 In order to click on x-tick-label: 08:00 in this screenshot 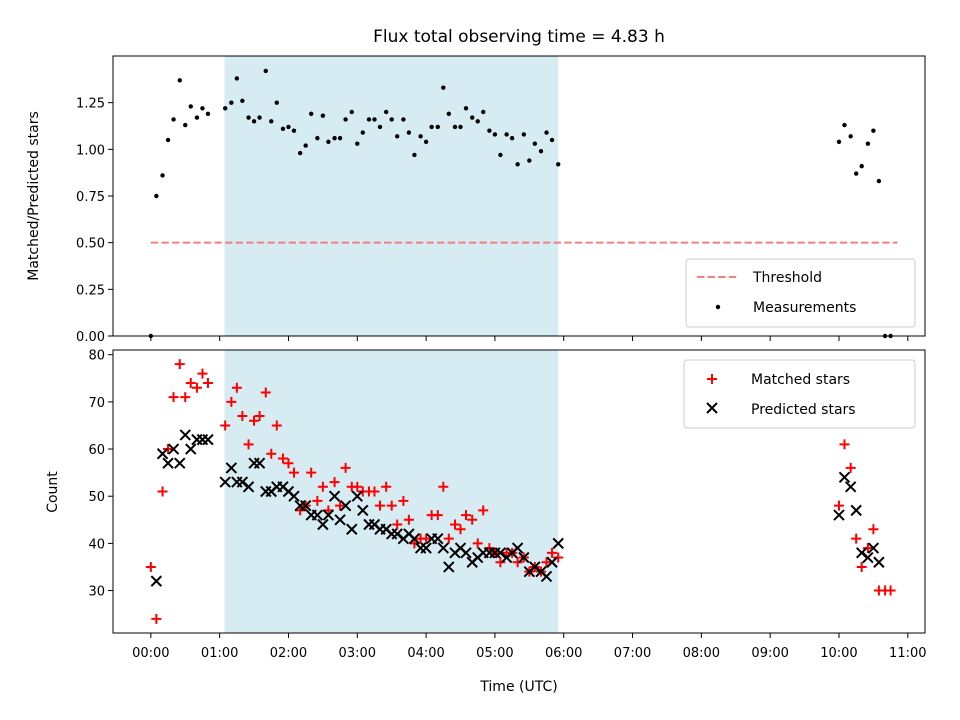, I will do `click(701, 653)`.